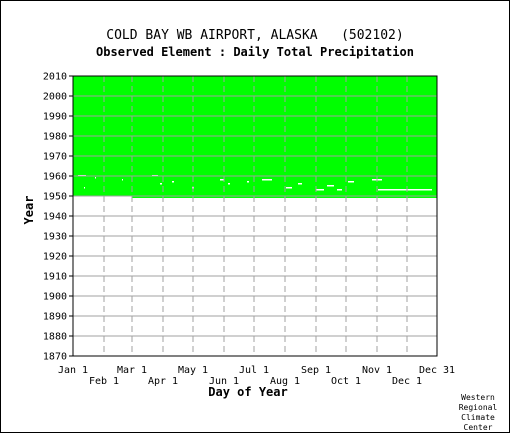 The height and width of the screenshot is (437, 510). I want to click on y-tick-label-1950: 1950, so click(55, 197).